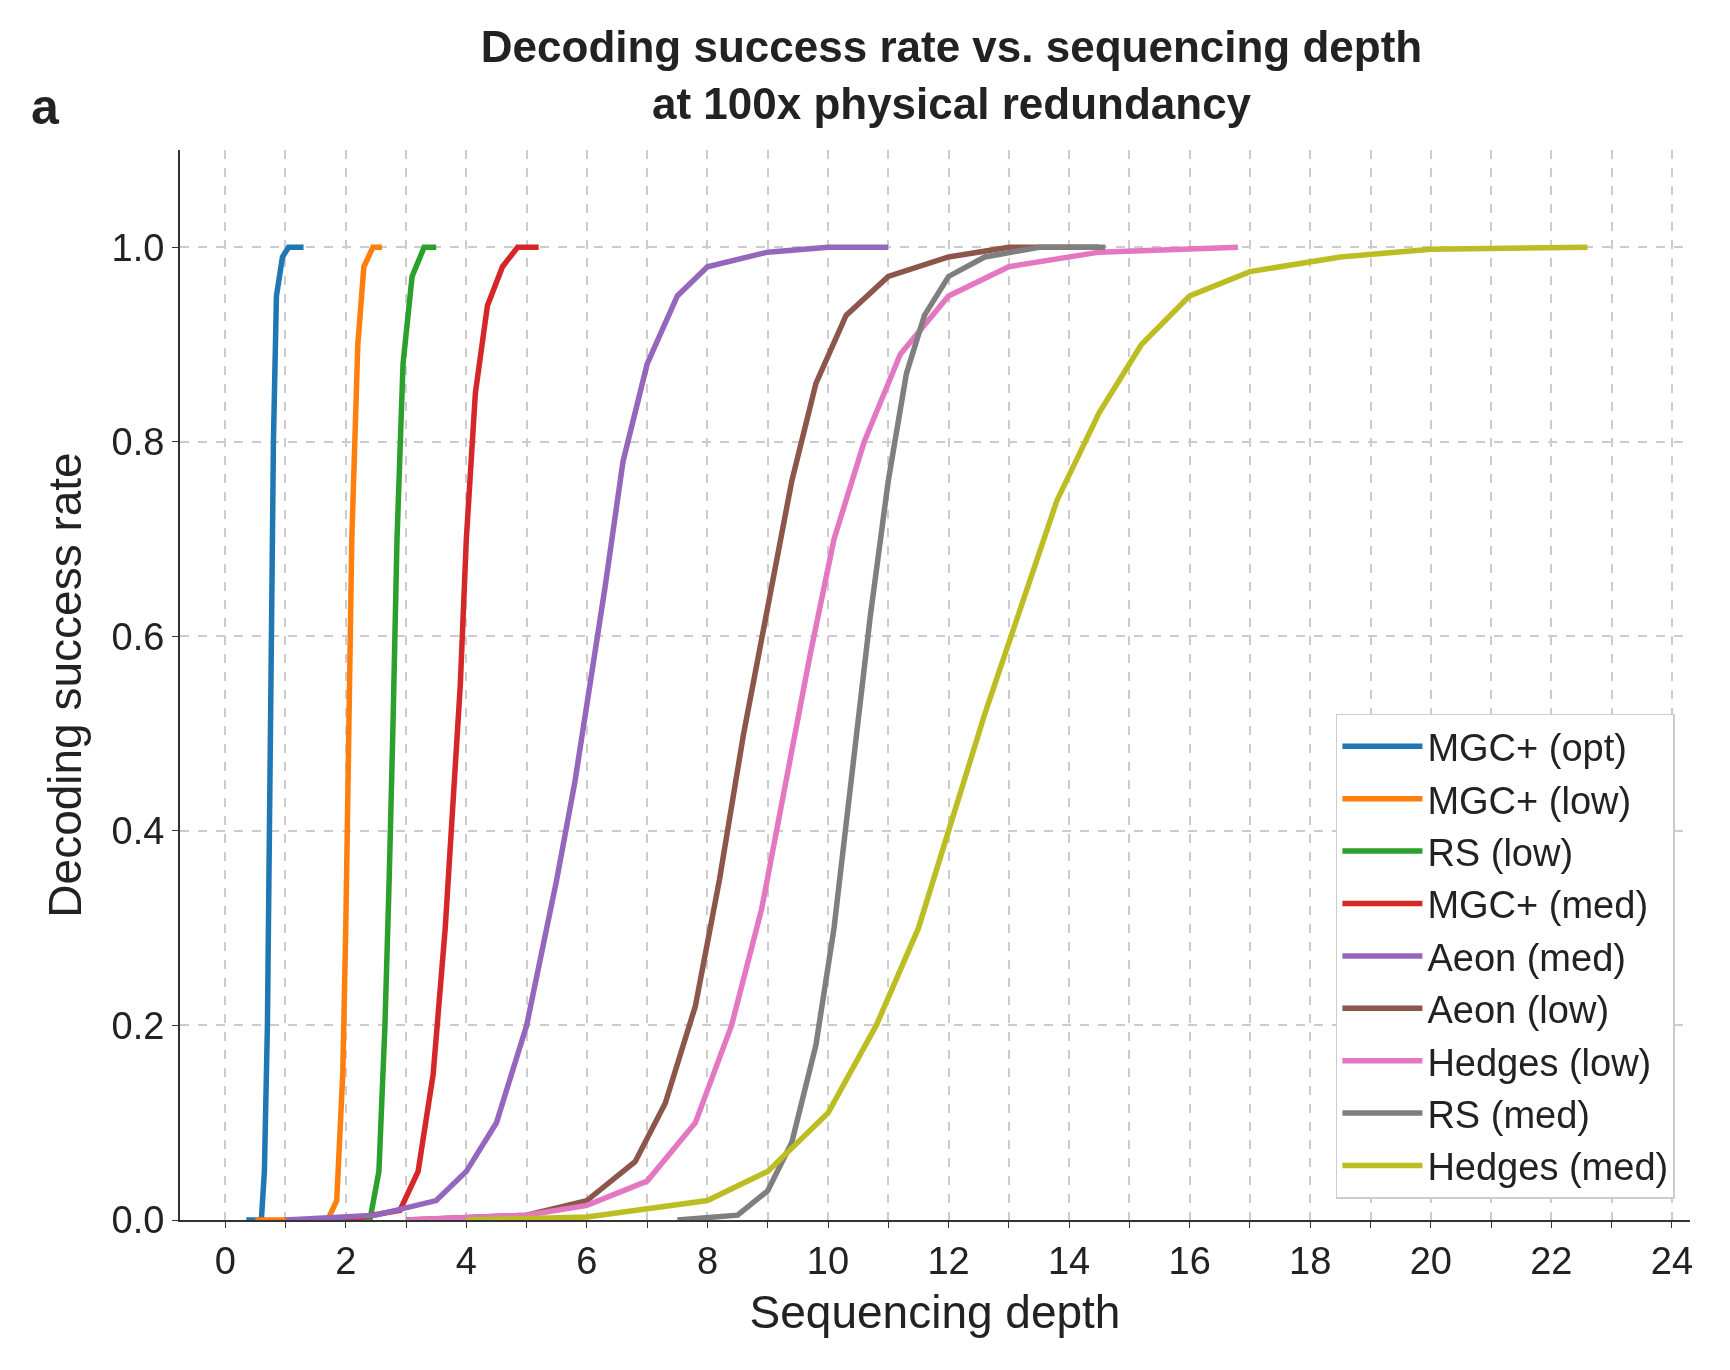  What do you see at coordinates (948, 1260) in the screenshot?
I see `x-tick-label: 12` at bounding box center [948, 1260].